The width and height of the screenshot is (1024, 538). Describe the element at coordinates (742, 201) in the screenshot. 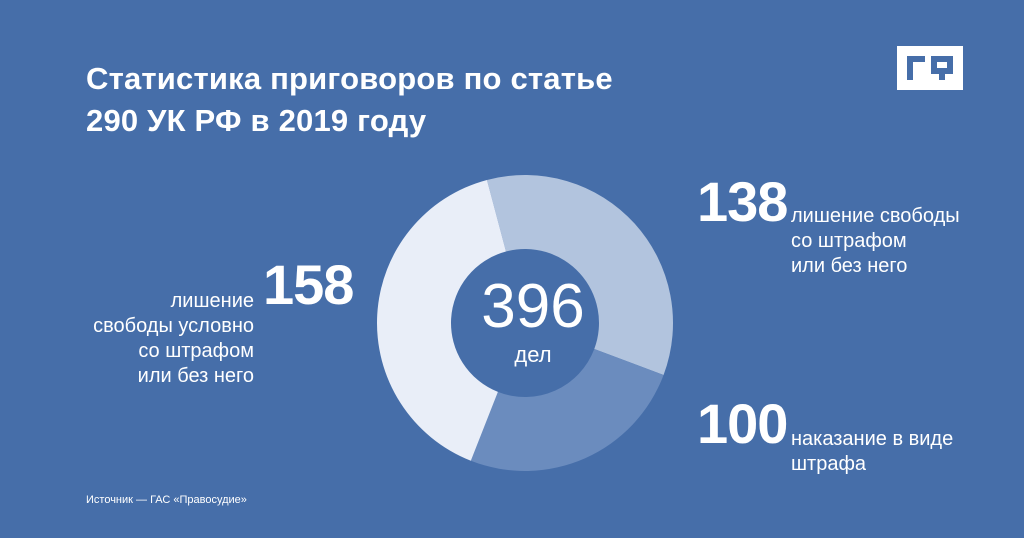

I see `slice-label-prison: 138` at that location.